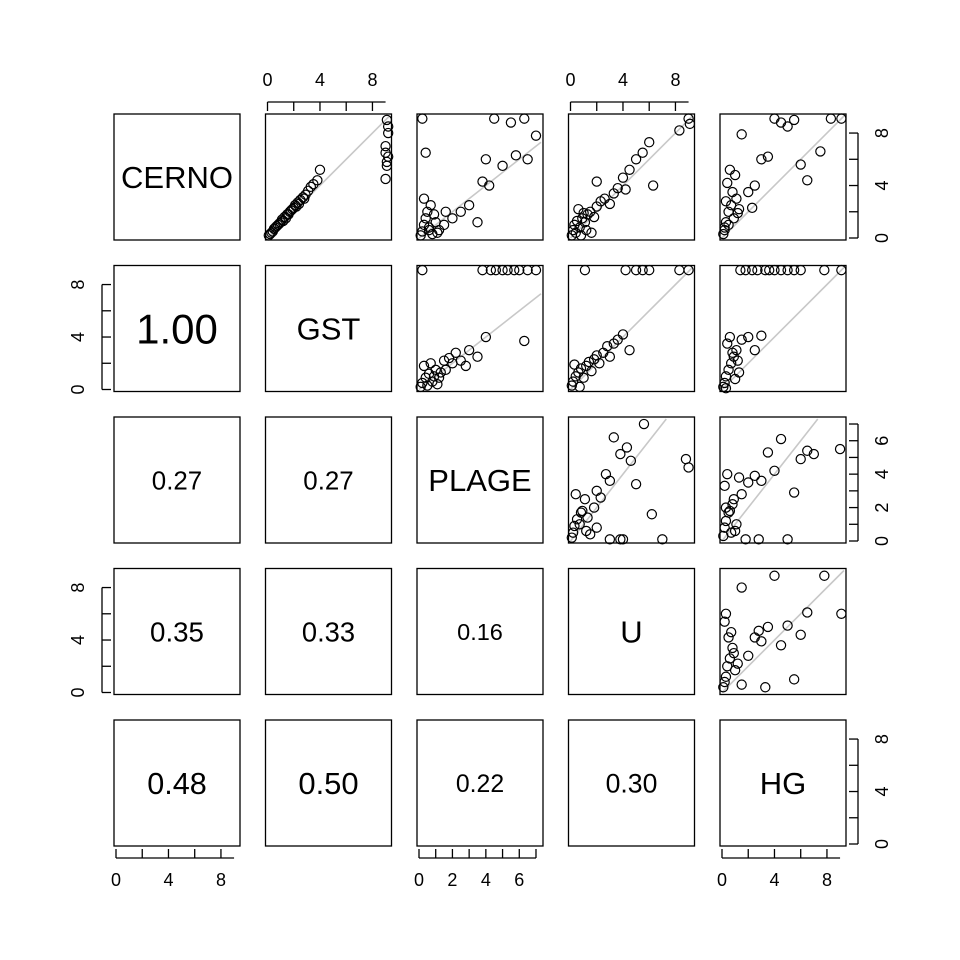 The width and height of the screenshot is (960, 960). What do you see at coordinates (177, 631) in the screenshot?
I see `correlation-label-u-cerno: 0.35` at bounding box center [177, 631].